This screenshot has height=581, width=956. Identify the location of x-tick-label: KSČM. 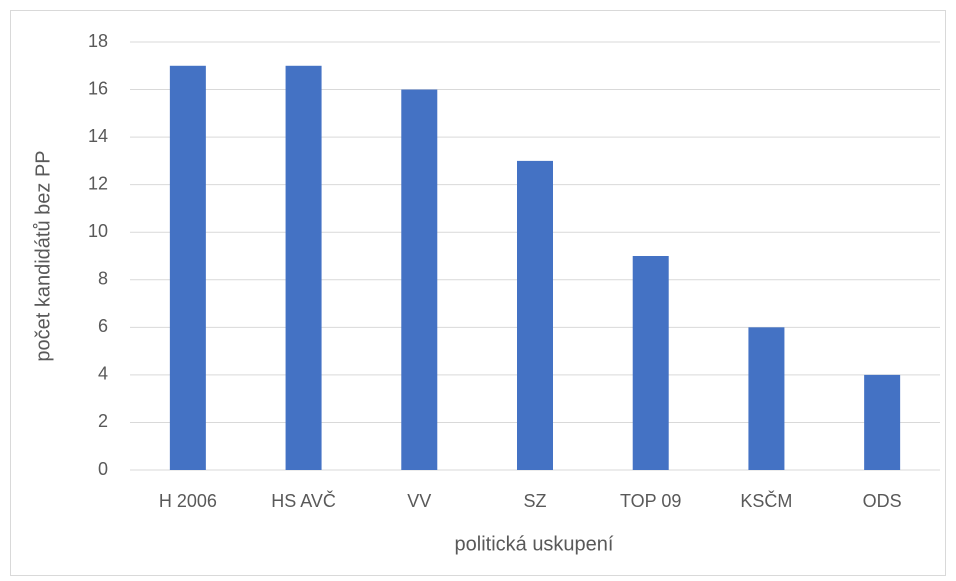
(766, 500).